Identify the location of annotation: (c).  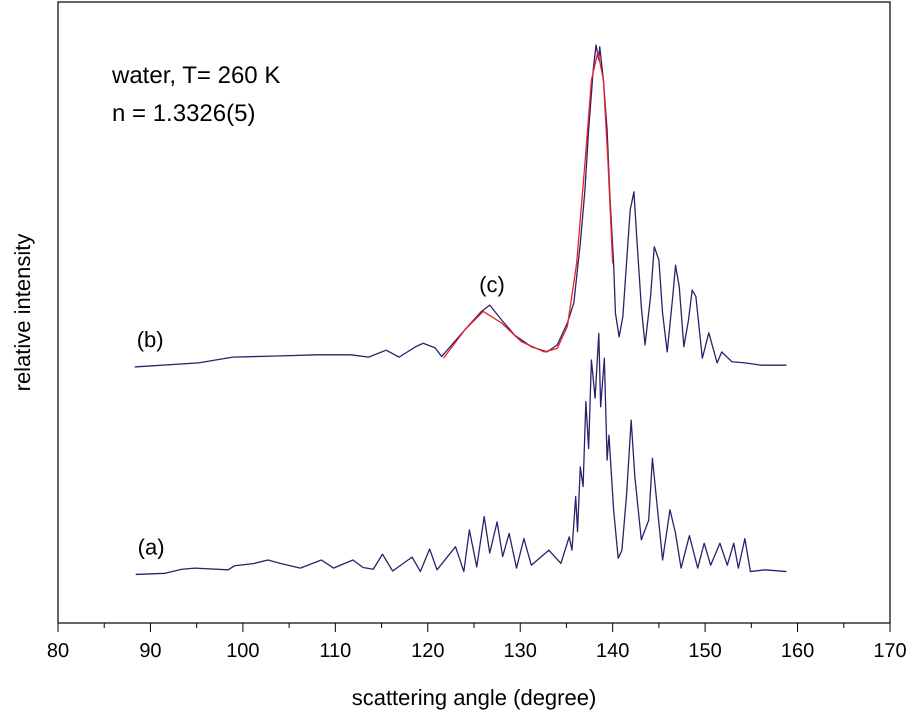
(492, 284).